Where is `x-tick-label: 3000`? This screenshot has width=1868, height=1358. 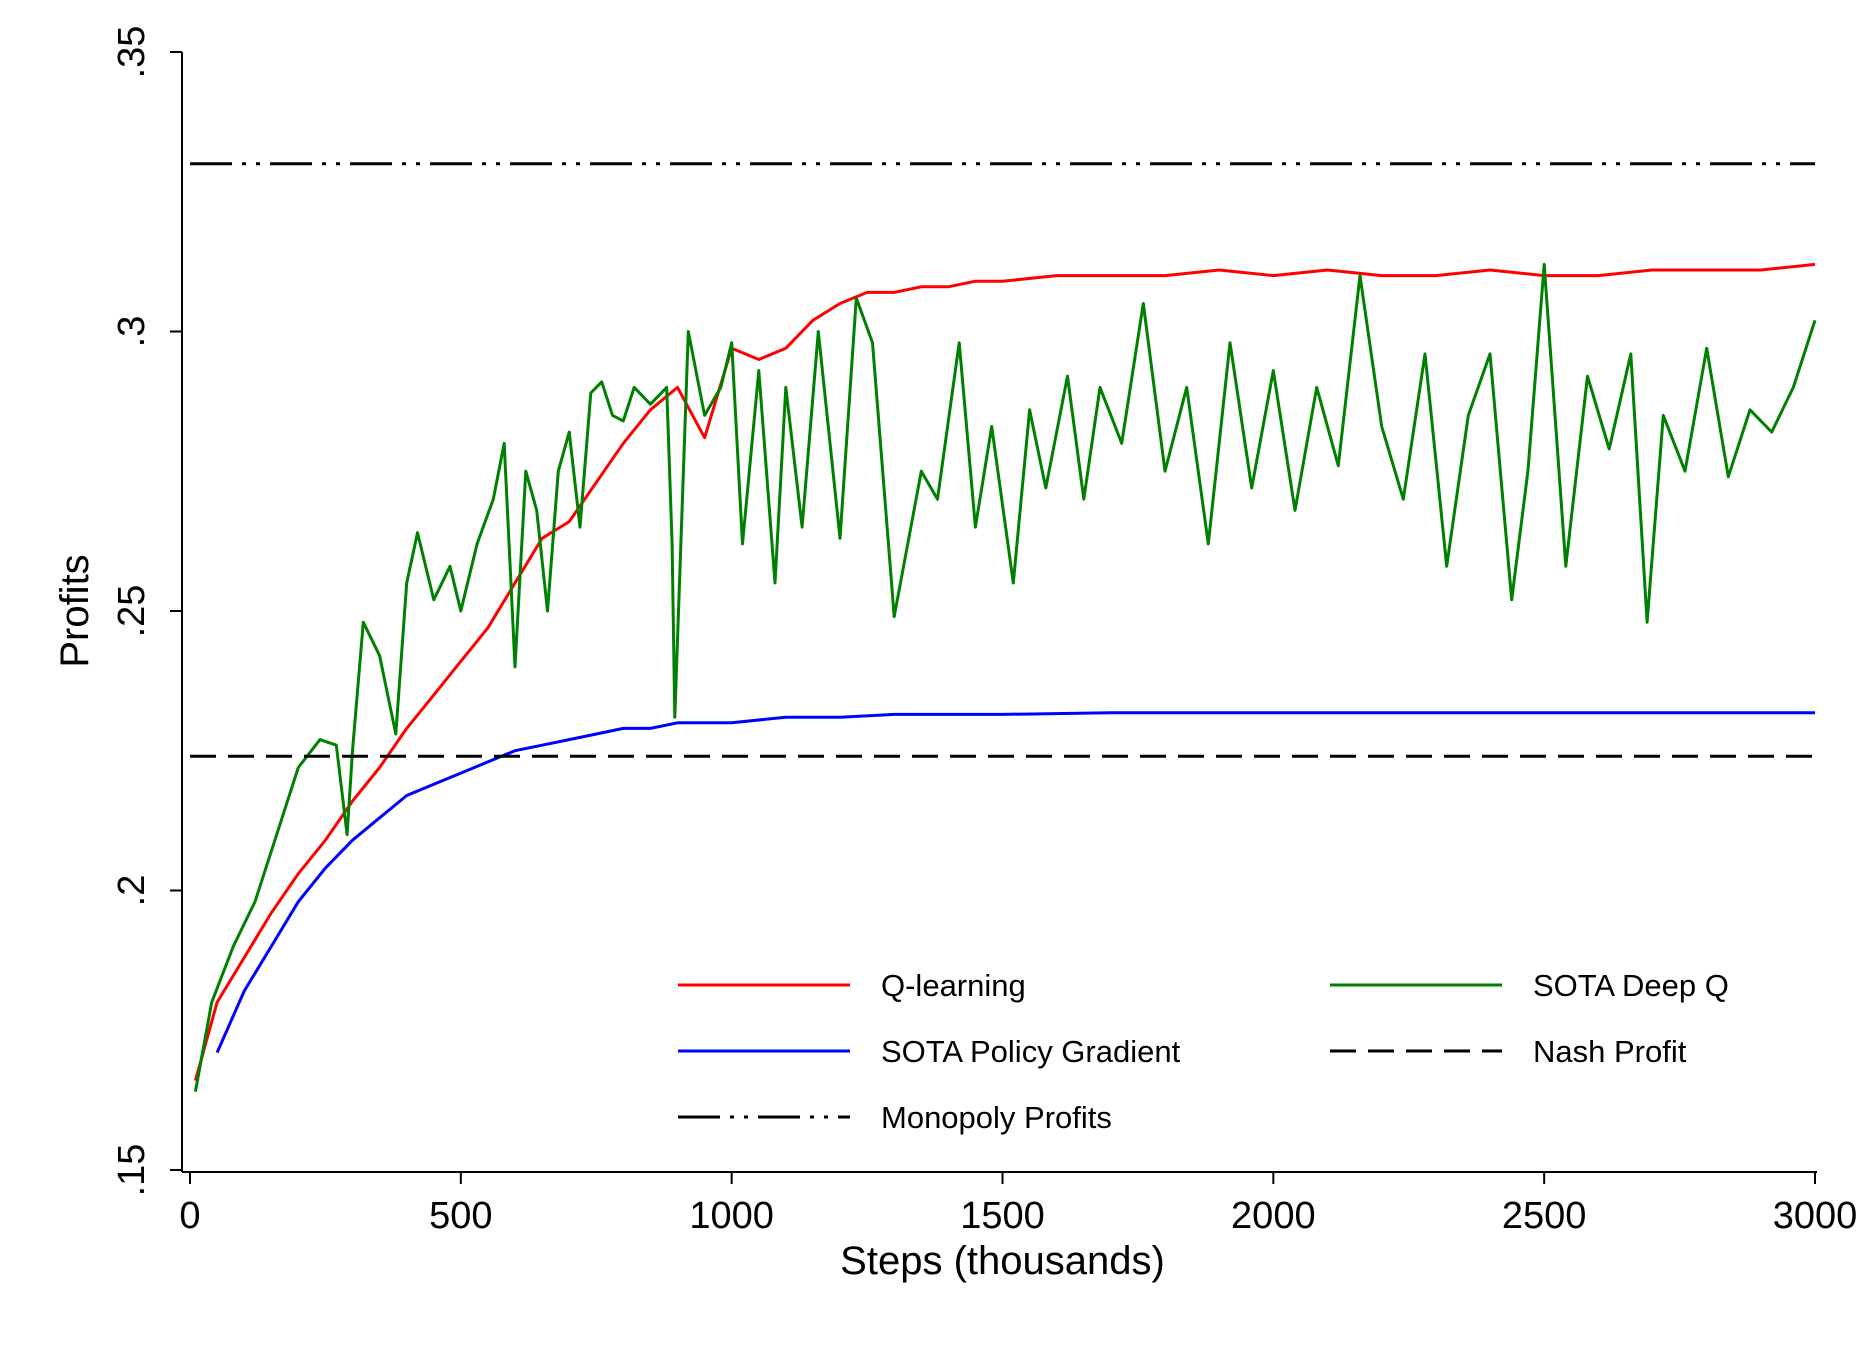 x-tick-label: 3000 is located at coordinates (1815, 1216).